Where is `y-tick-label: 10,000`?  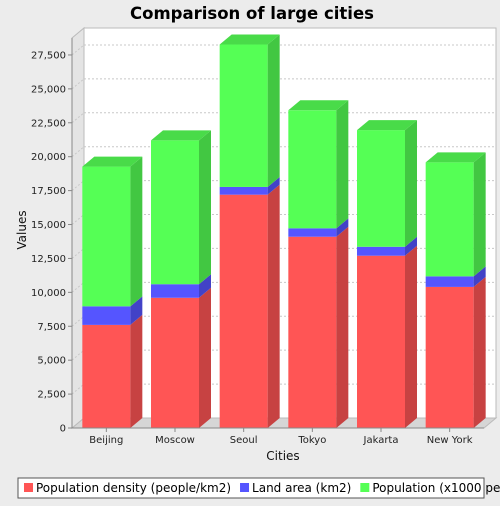
y-tick-label: 10,000 is located at coordinates (48, 293).